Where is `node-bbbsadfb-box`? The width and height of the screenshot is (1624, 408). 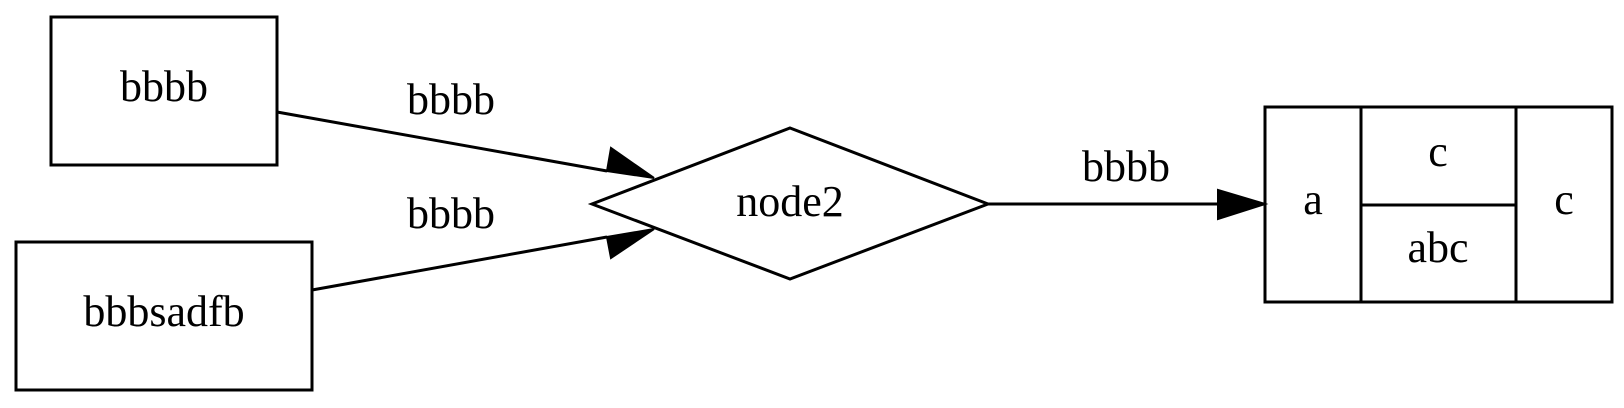 node-bbbsadfb-box is located at coordinates (164, 316).